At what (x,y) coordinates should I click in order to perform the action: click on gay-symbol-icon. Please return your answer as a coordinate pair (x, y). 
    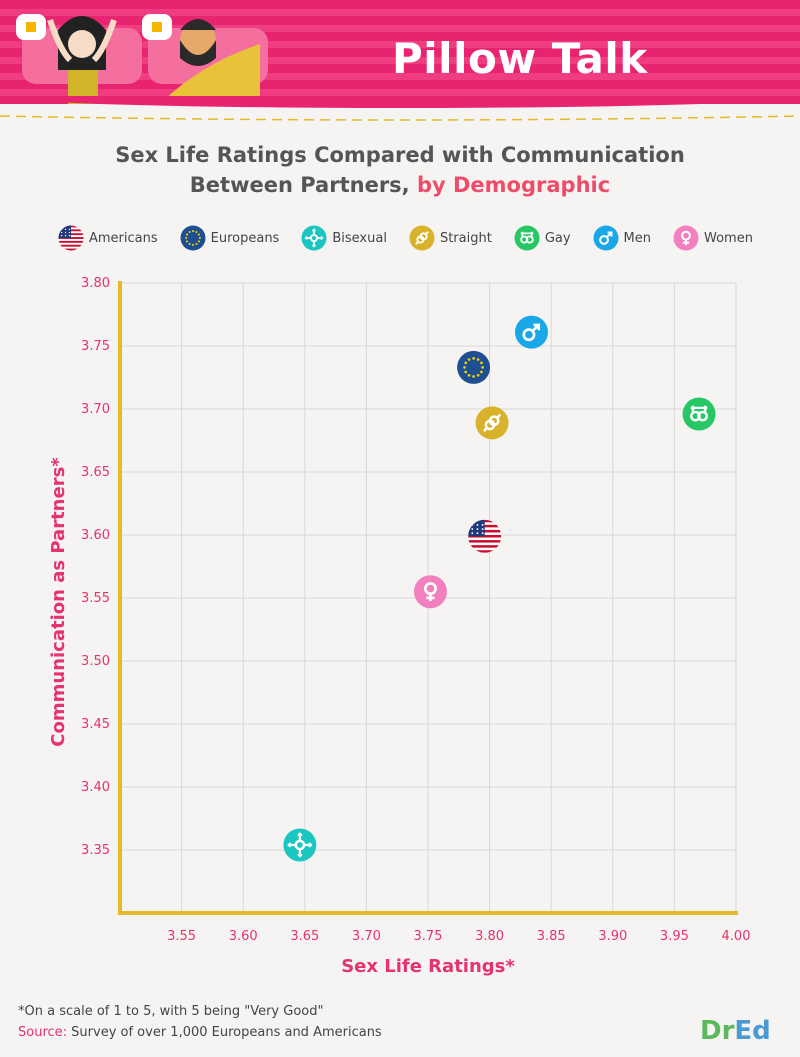
    Looking at the image, I should click on (527, 238).